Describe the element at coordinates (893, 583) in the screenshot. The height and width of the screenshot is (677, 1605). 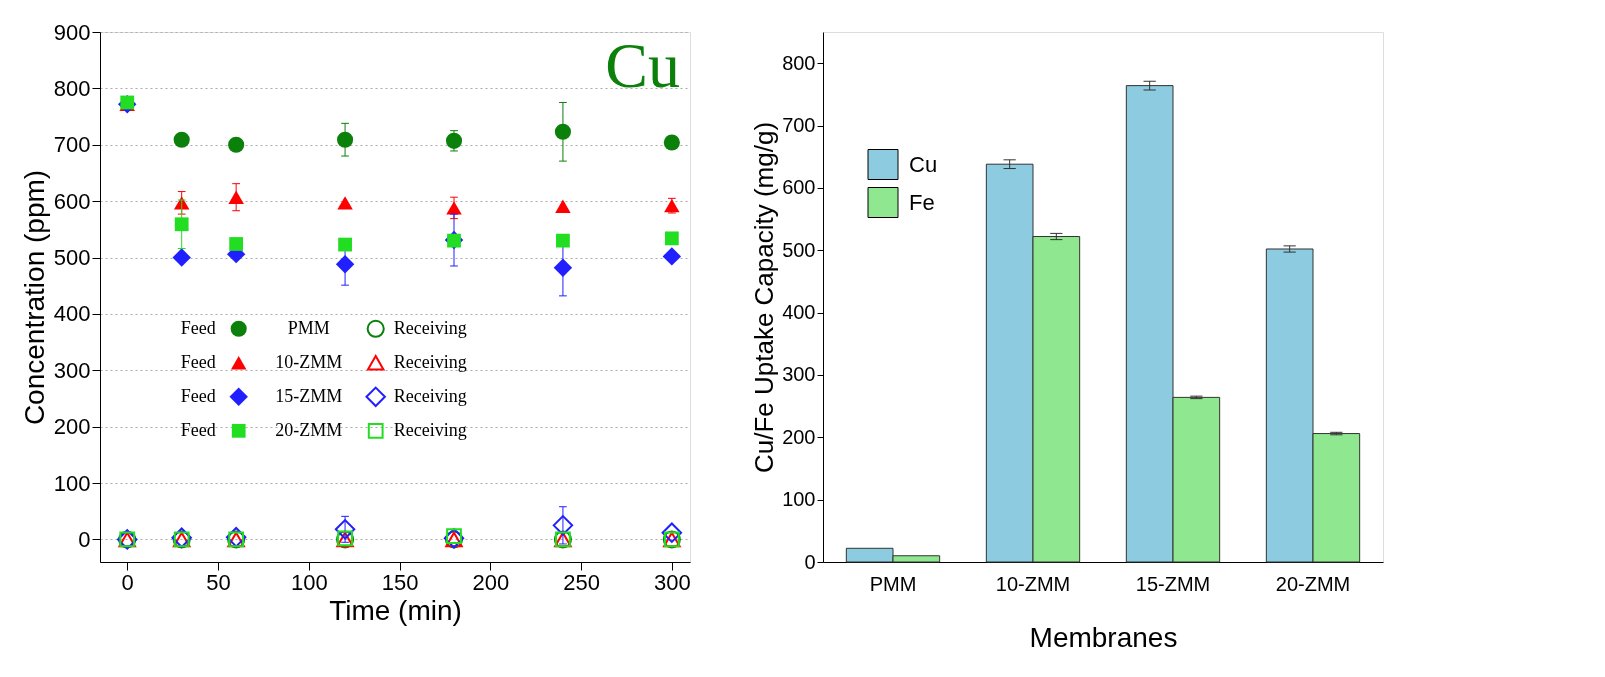
I see `x-tick-label: PMM` at that location.